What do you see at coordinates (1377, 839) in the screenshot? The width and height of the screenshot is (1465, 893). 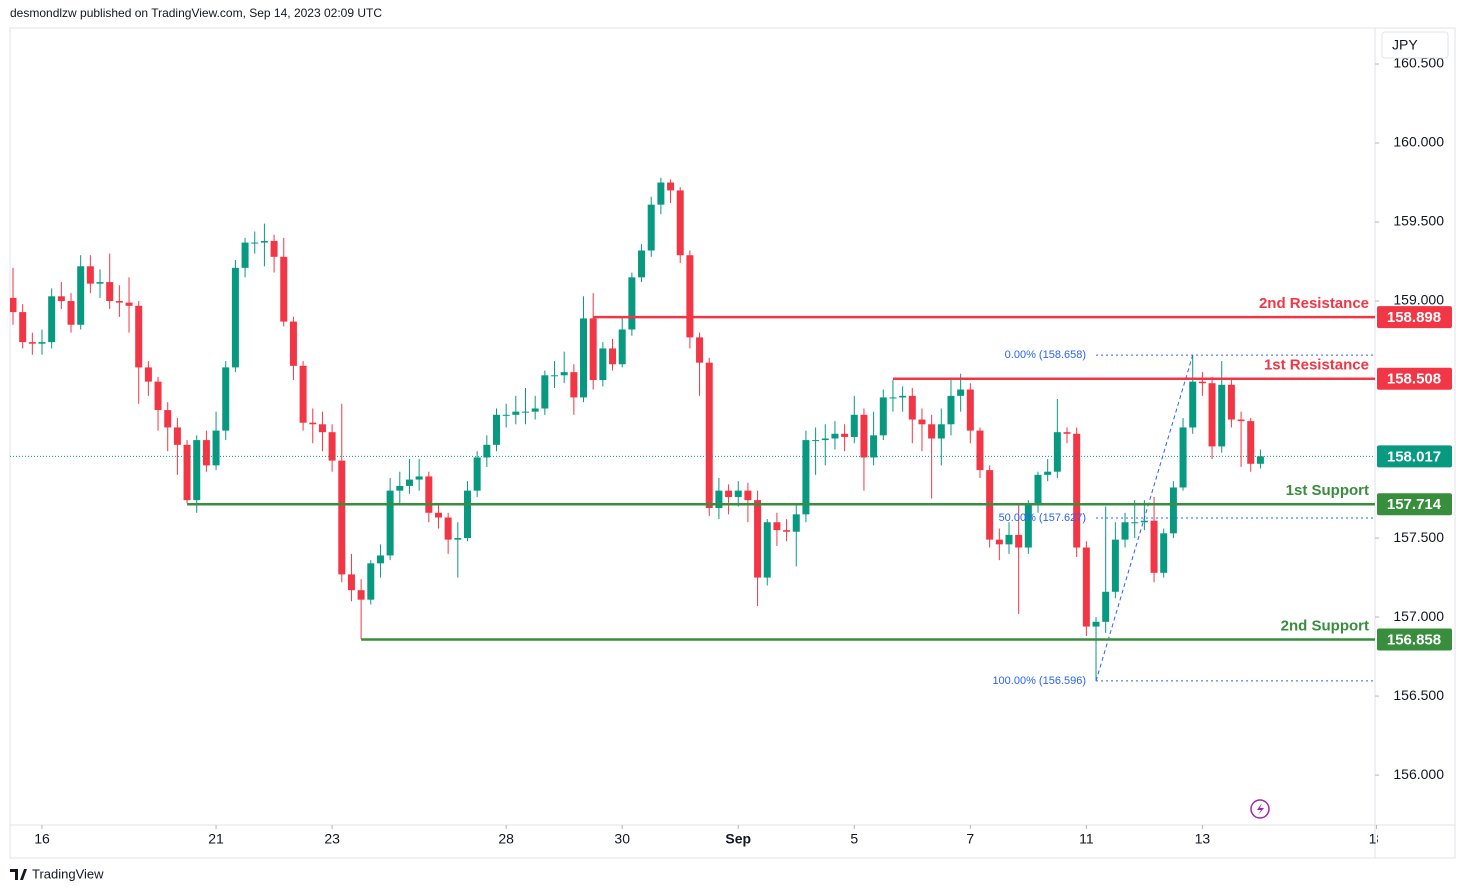 I see `x-tick-label: 18` at bounding box center [1377, 839].